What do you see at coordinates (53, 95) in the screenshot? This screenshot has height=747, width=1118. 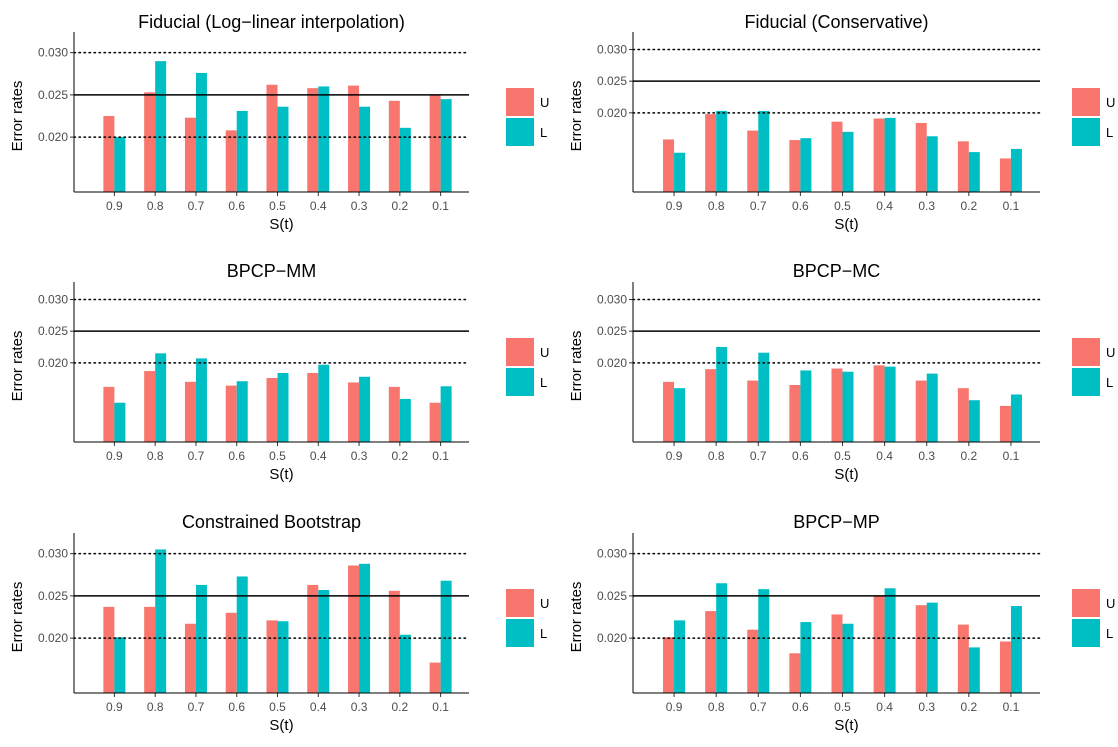 I see `y-tick-label: 0.025` at bounding box center [53, 95].